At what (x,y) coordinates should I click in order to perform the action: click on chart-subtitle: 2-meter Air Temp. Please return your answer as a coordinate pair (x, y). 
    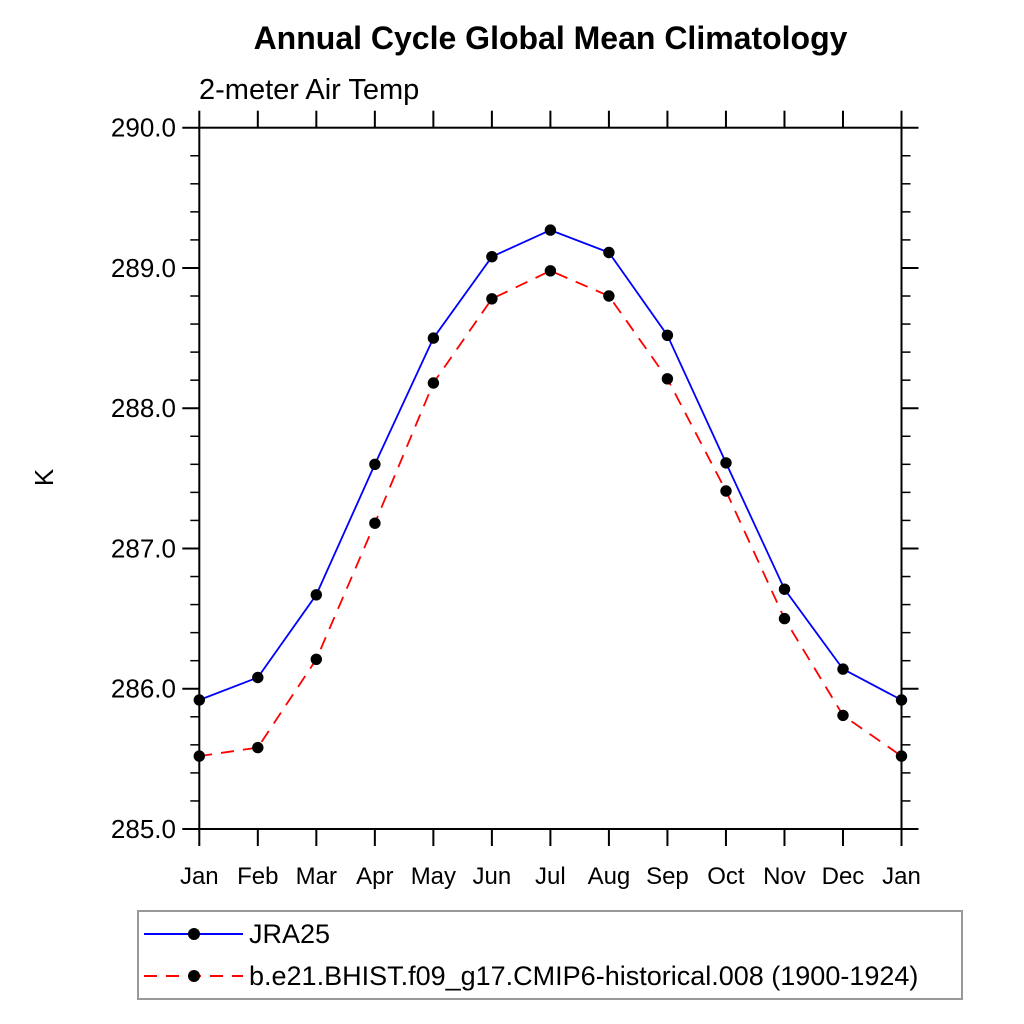
    Looking at the image, I should click on (309, 90).